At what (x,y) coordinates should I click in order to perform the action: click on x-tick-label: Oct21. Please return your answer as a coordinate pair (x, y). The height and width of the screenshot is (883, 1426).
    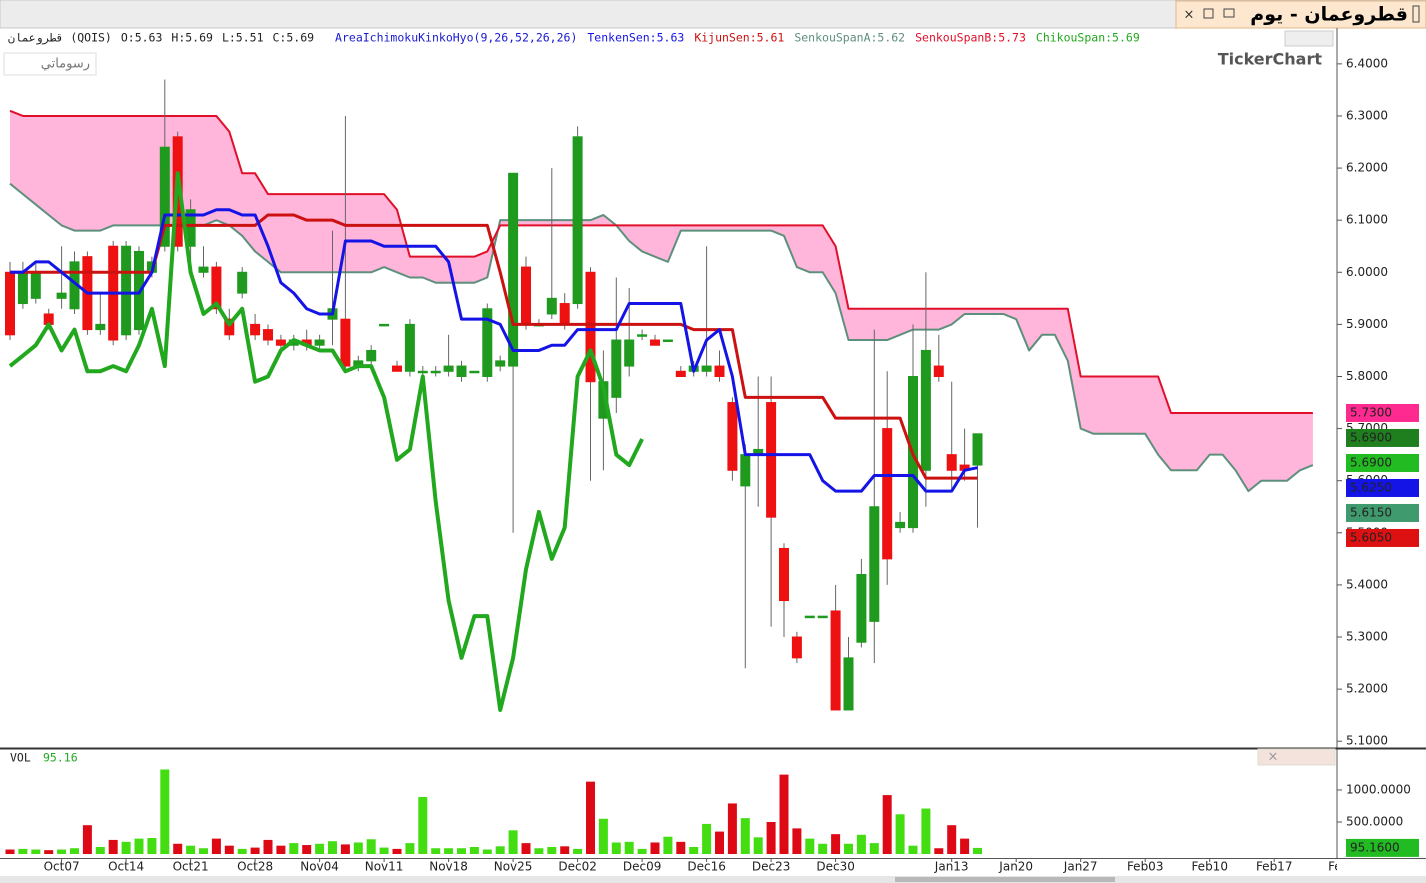
    Looking at the image, I should click on (191, 867).